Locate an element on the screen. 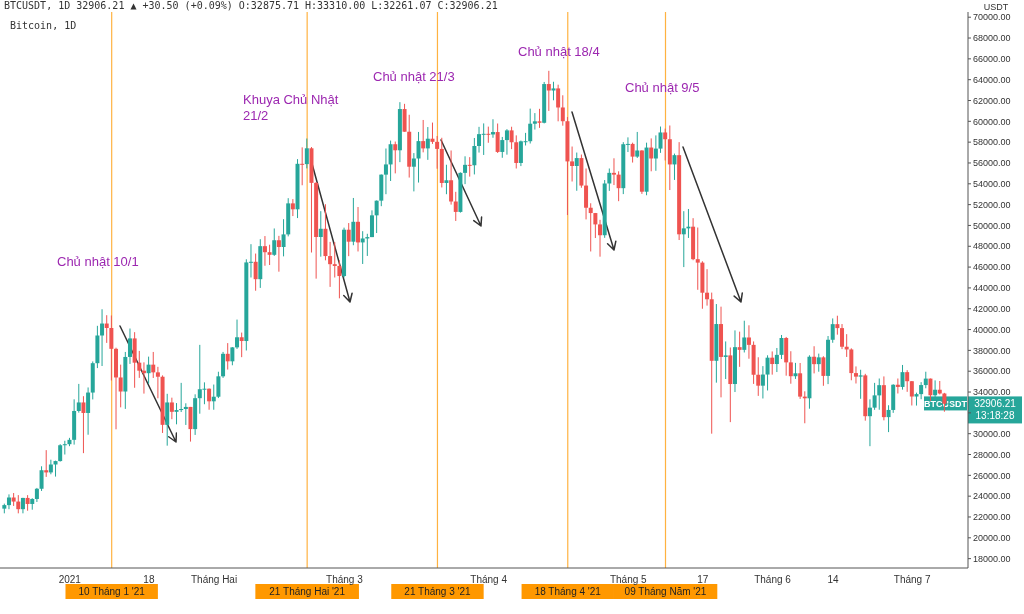 The height and width of the screenshot is (614, 1024). ref-line-label: 10 Tháng 1 '21 is located at coordinates (112, 591).